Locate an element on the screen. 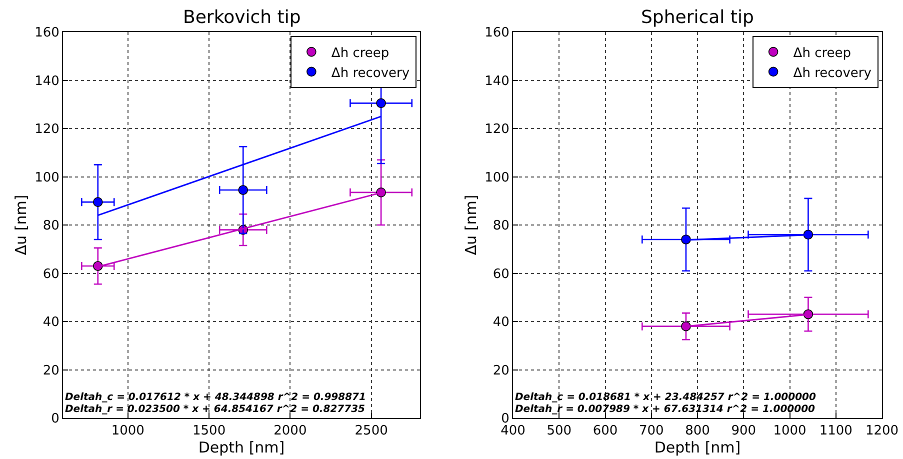 This screenshot has height=459, width=903. annotation: Deltah_r = 0.023500 * x + 64.854167 r^2 = 0.827735 is located at coordinates (215, 409).